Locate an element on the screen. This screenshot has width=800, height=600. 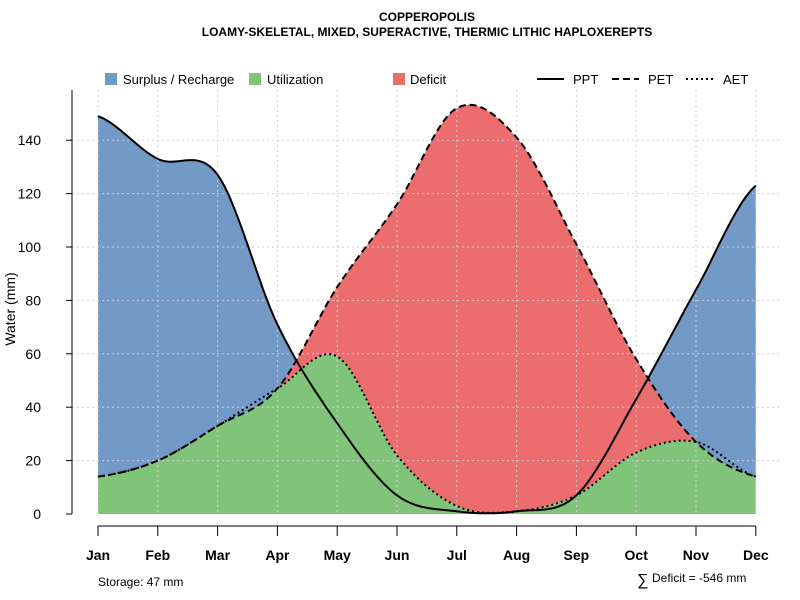
x-tick-label: May is located at coordinates (337, 555).